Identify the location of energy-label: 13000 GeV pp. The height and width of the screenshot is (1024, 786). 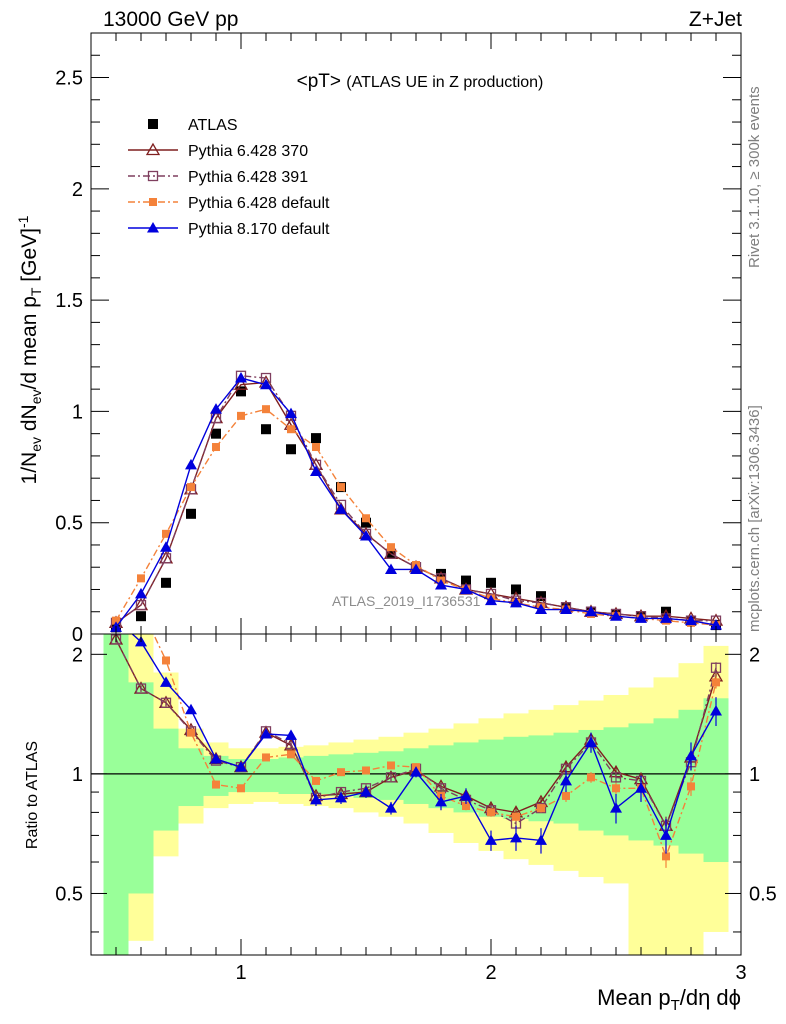
(171, 19).